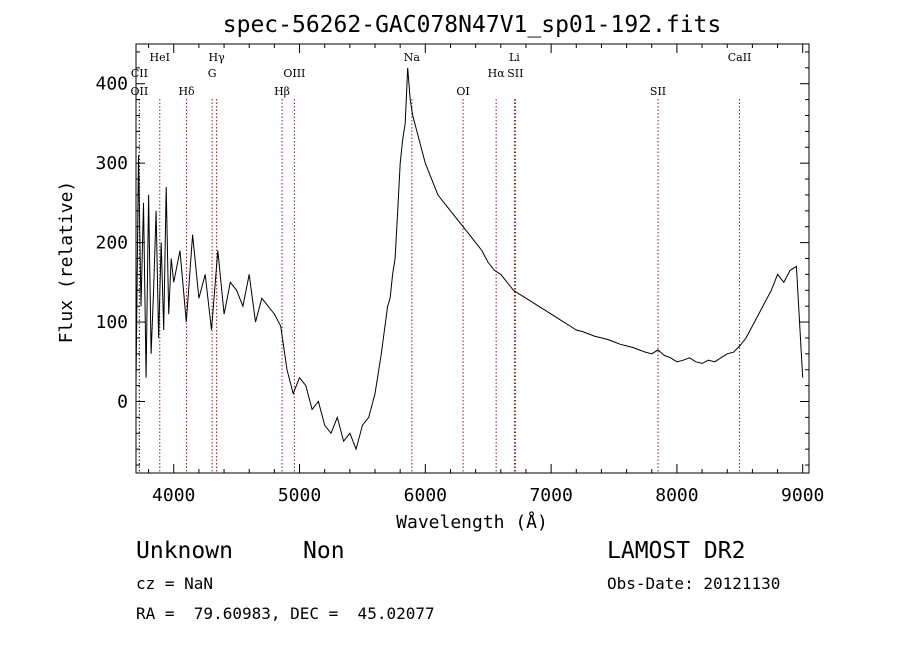 The height and width of the screenshot is (649, 900). I want to click on spectral-line-label: CII, so click(139, 73).